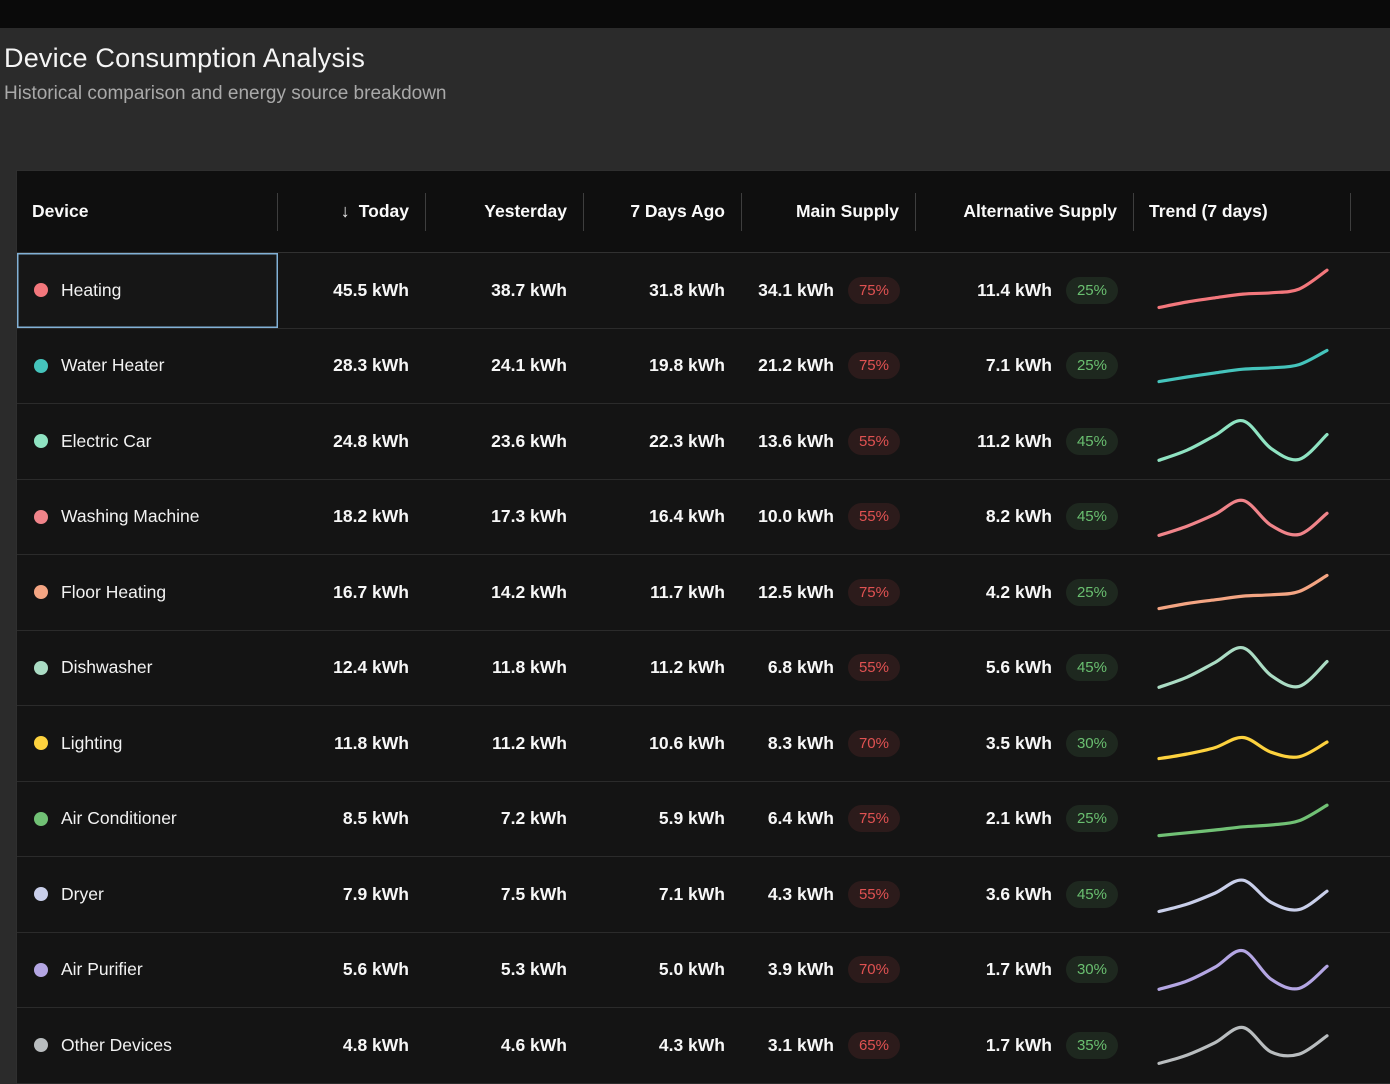 The width and height of the screenshot is (1390, 1084). Describe the element at coordinates (529, 667) in the screenshot. I see `yesterday-value: 11.8 kWh` at that location.